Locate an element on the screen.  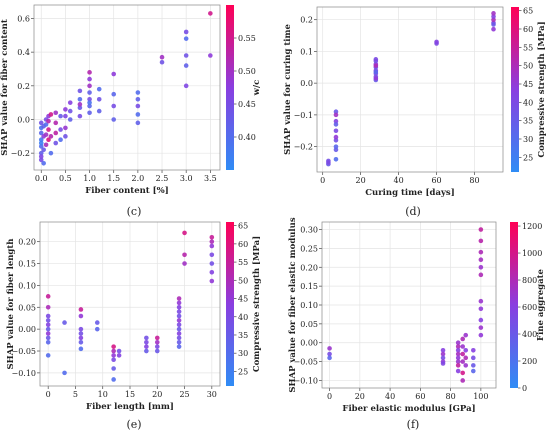
x-tick-label: 15 is located at coordinates (130, 394).